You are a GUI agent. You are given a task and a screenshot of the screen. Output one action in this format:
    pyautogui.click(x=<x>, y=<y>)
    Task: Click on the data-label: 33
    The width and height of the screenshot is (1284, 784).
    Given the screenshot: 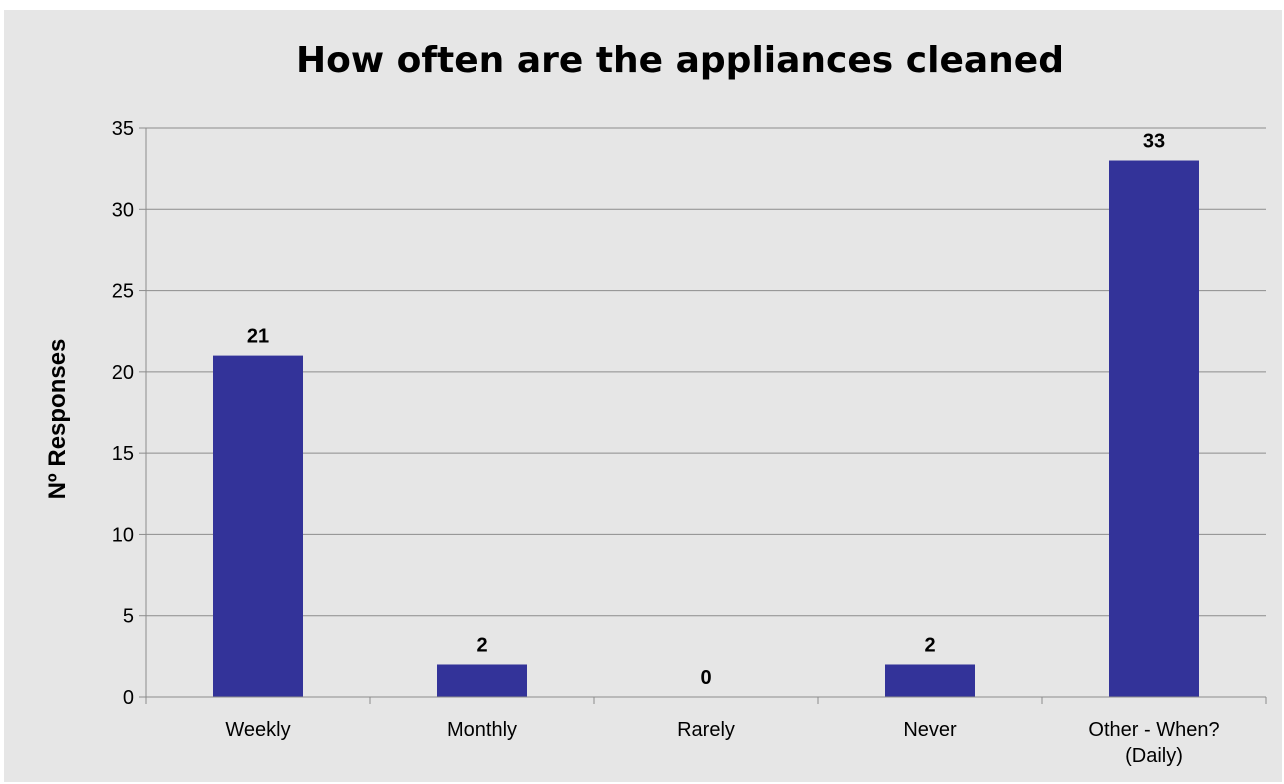 What is the action you would take?
    pyautogui.click(x=1154, y=142)
    